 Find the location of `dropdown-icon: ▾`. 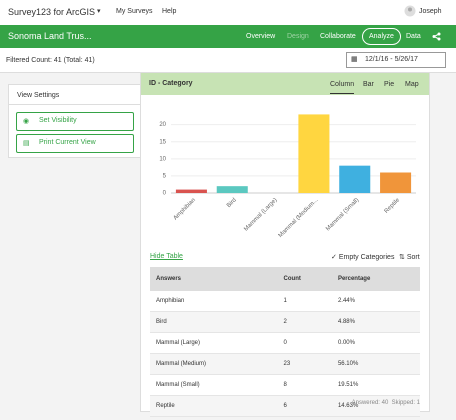

dropdown-icon: ▾ is located at coordinates (99, 11).